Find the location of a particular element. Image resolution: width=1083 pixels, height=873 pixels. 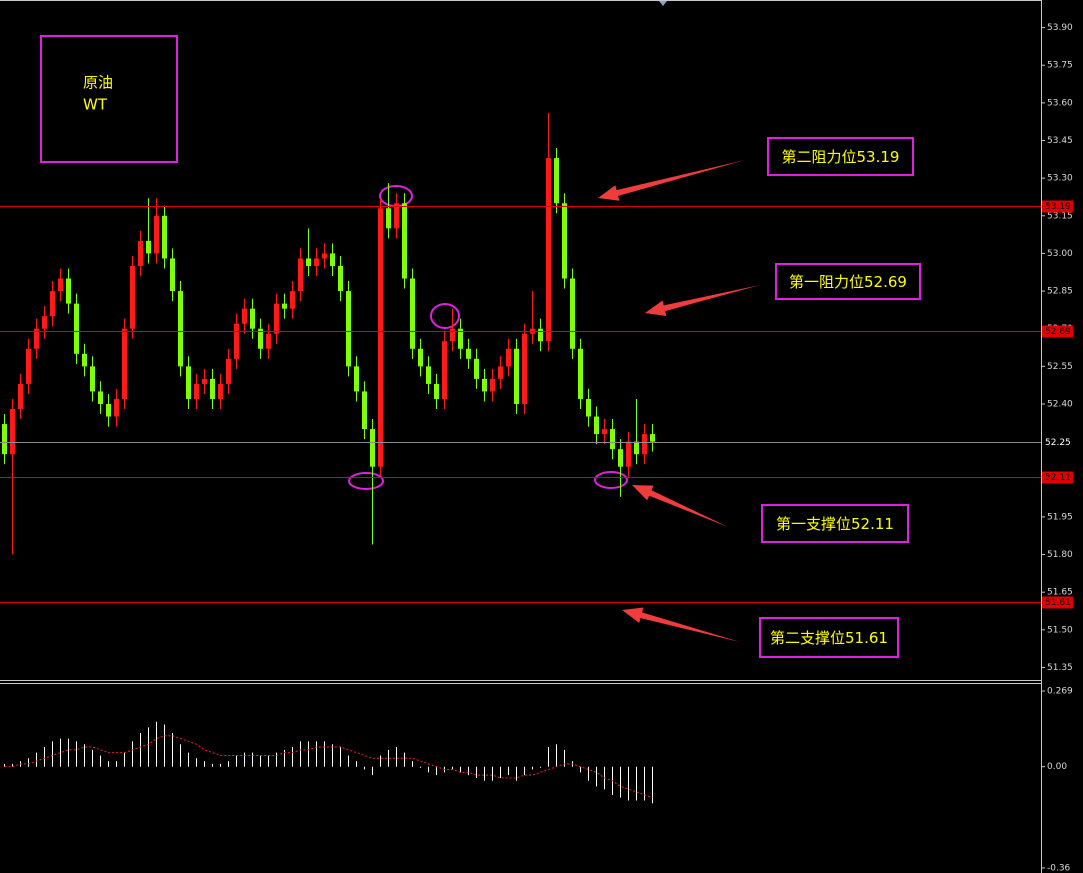

label-box is located at coordinates (109, 99).